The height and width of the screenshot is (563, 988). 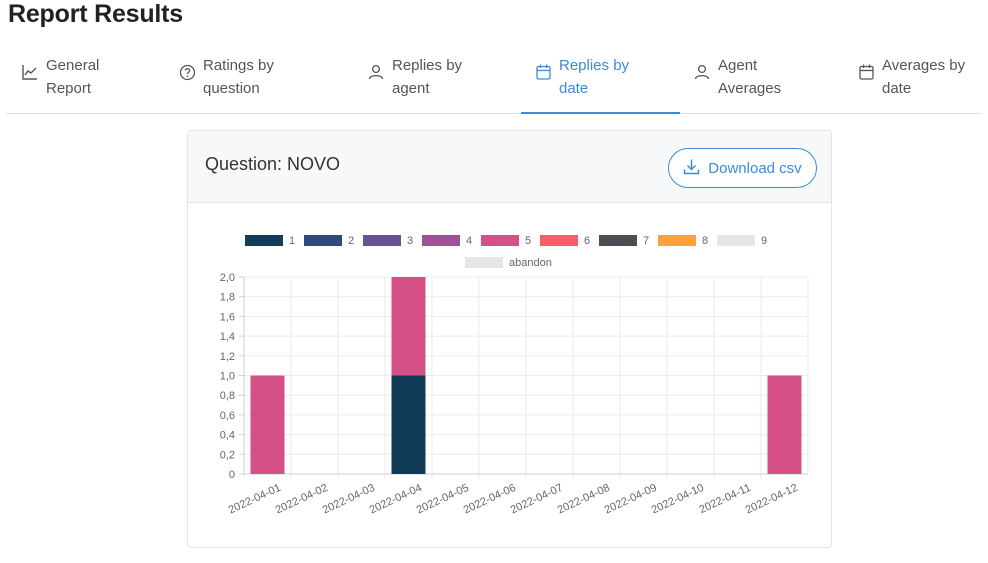 I want to click on legend-label: 3, so click(x=410, y=241).